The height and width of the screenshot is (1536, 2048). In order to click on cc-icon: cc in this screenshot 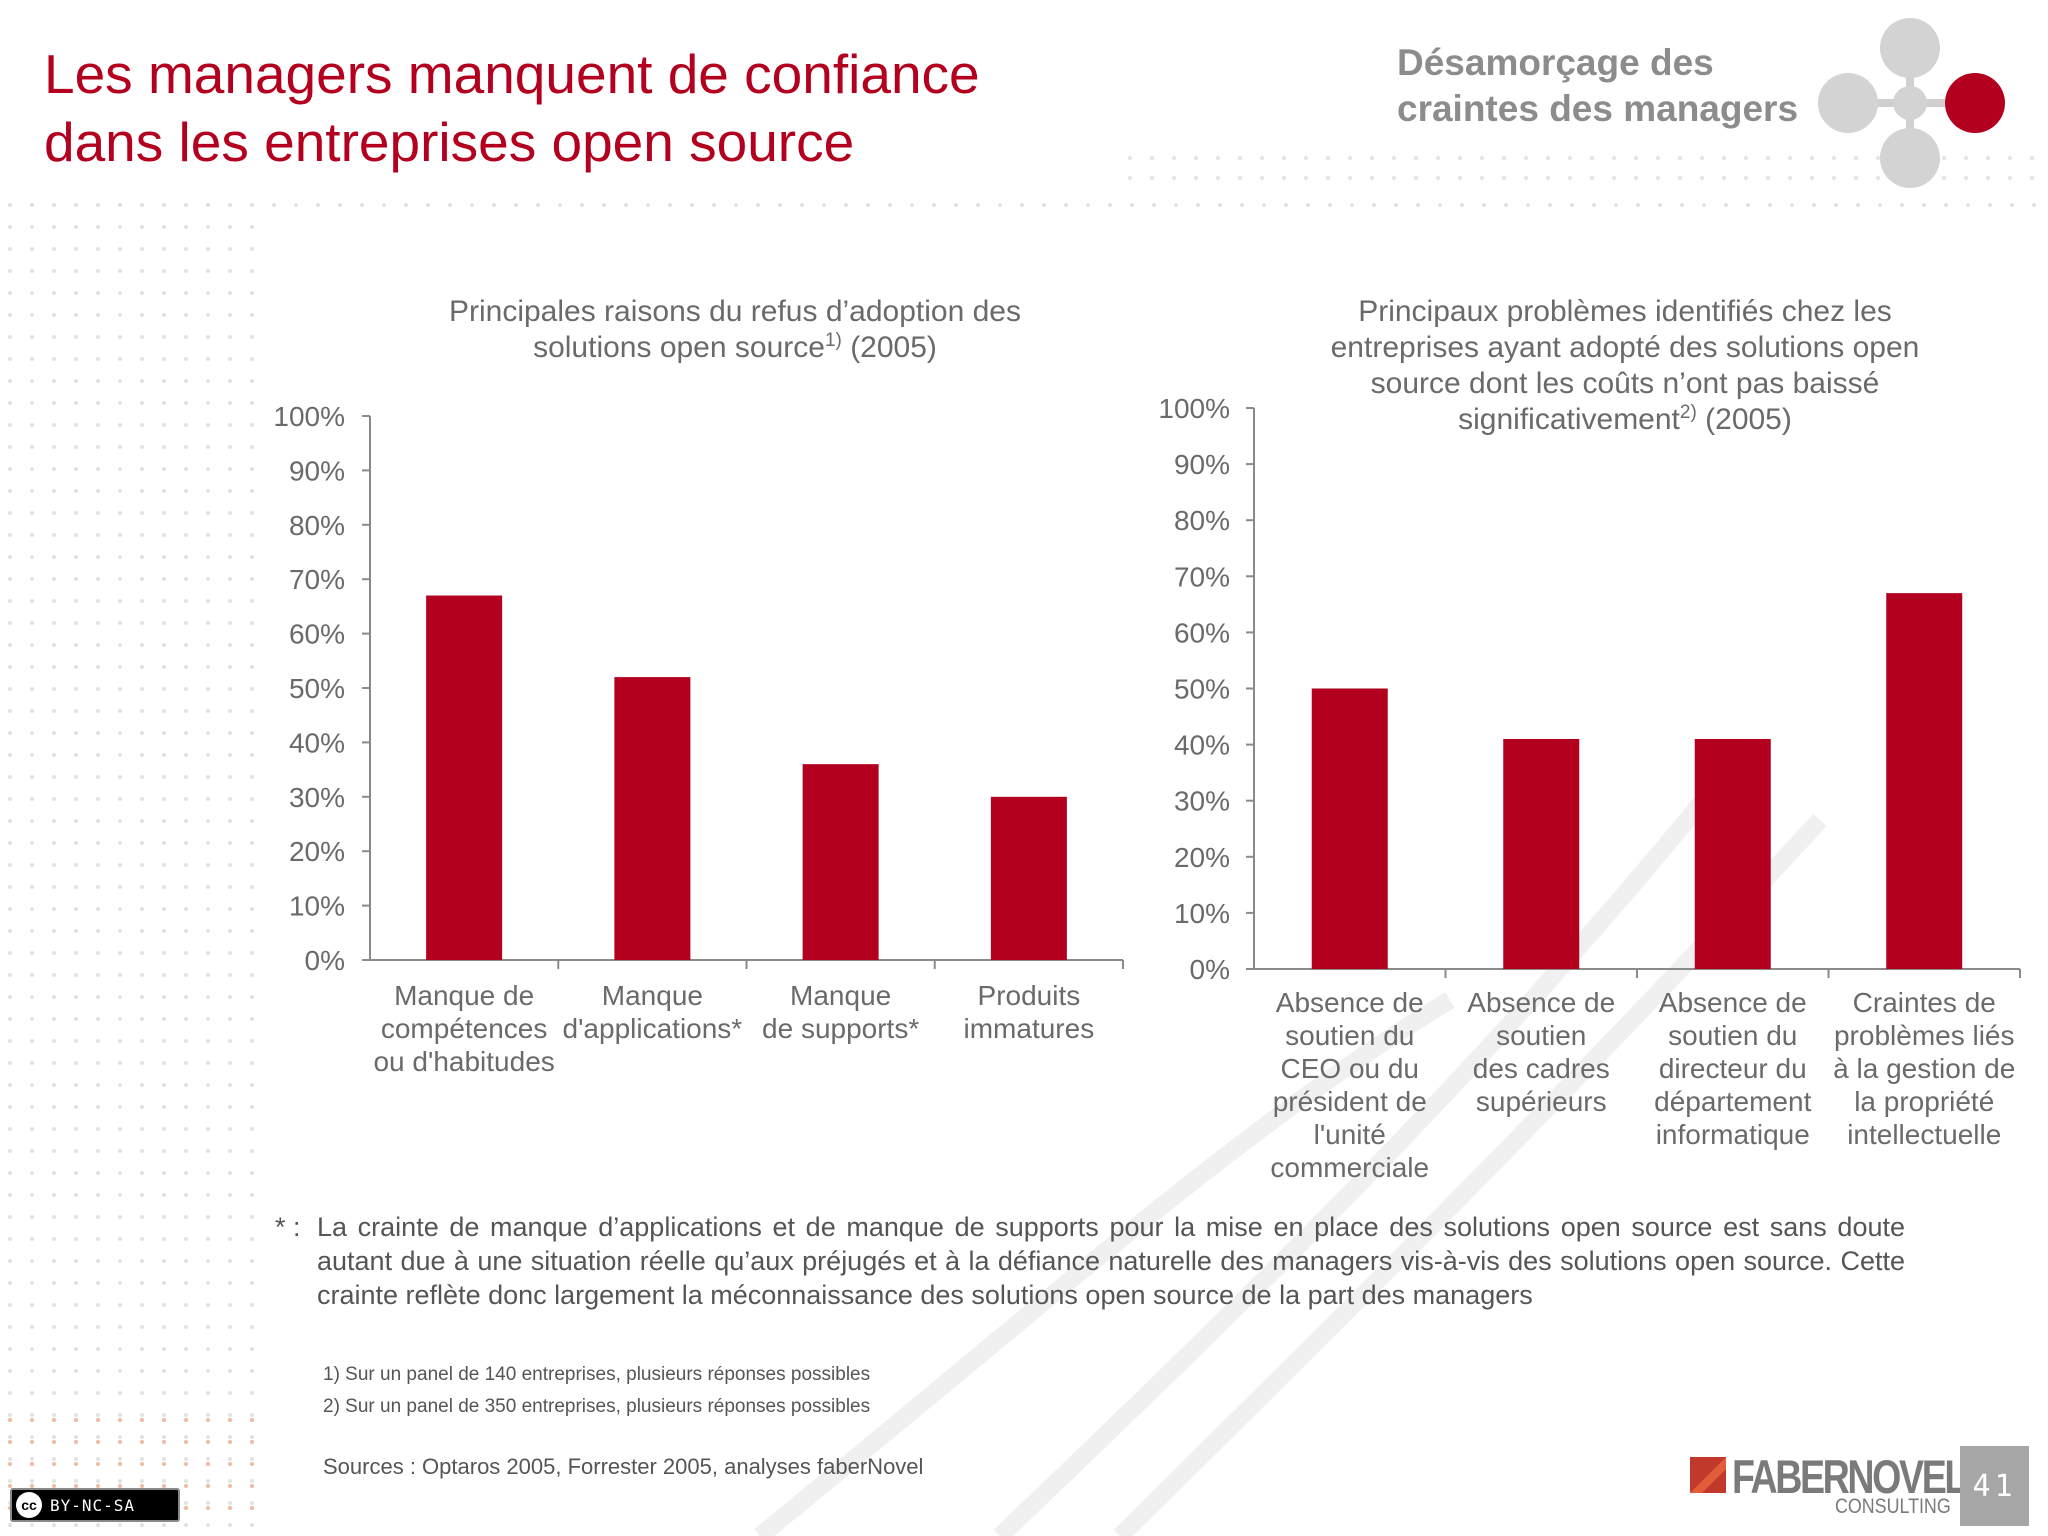, I will do `click(29, 1505)`.